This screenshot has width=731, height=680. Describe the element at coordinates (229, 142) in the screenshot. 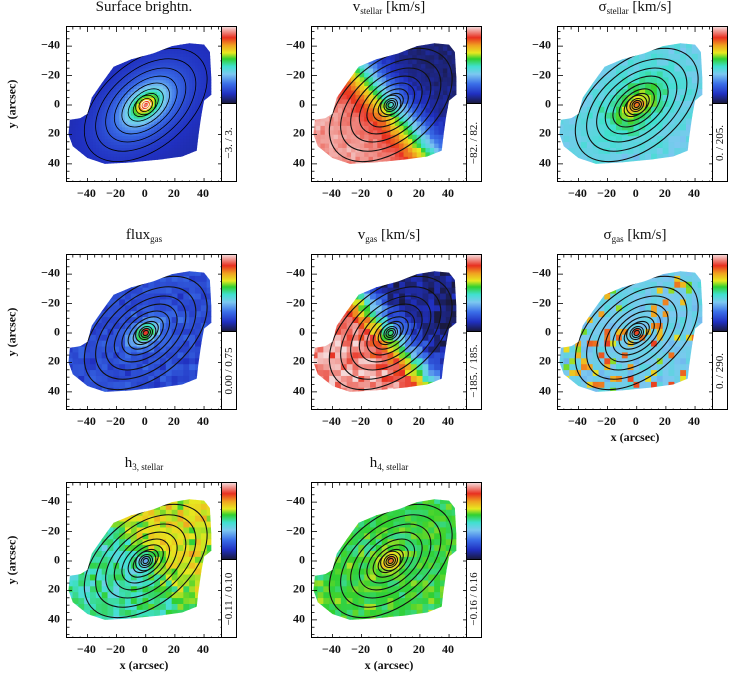

I see `colorbar-range-label: −3. / 3.` at that location.